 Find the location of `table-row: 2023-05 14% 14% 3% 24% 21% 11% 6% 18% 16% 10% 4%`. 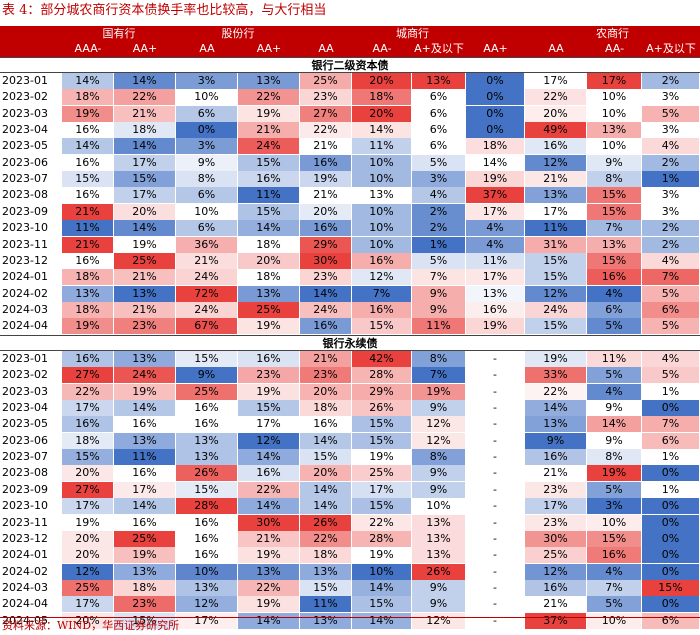

table-row: 2023-05 14% 14% 3% 24% 21% 11% 6% 18% 16% 10% 4% is located at coordinates (350, 146).